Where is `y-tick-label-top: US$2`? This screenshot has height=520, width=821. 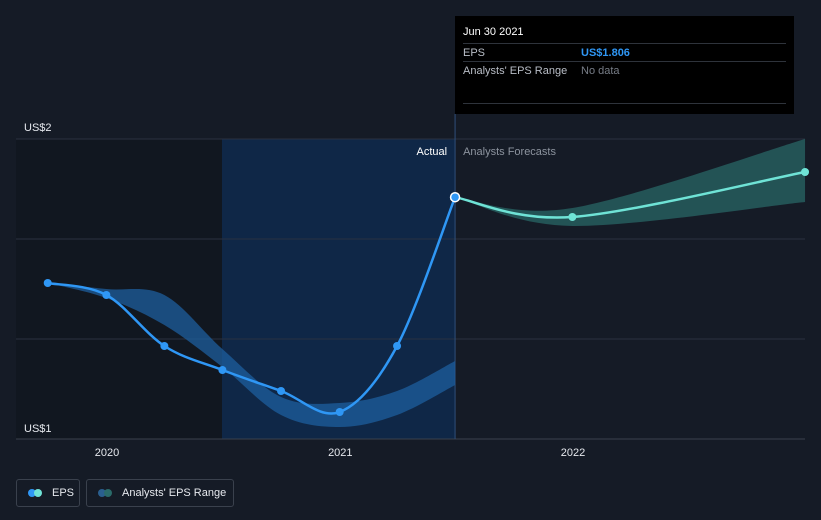 y-tick-label-top: US$2 is located at coordinates (38, 128).